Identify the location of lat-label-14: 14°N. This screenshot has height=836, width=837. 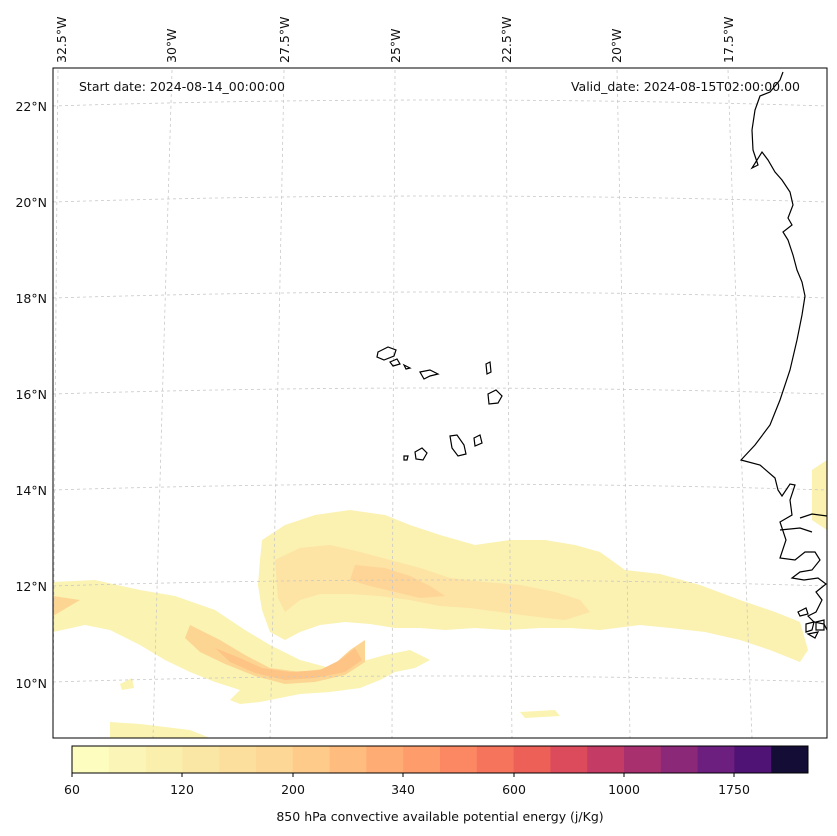
(31, 490).